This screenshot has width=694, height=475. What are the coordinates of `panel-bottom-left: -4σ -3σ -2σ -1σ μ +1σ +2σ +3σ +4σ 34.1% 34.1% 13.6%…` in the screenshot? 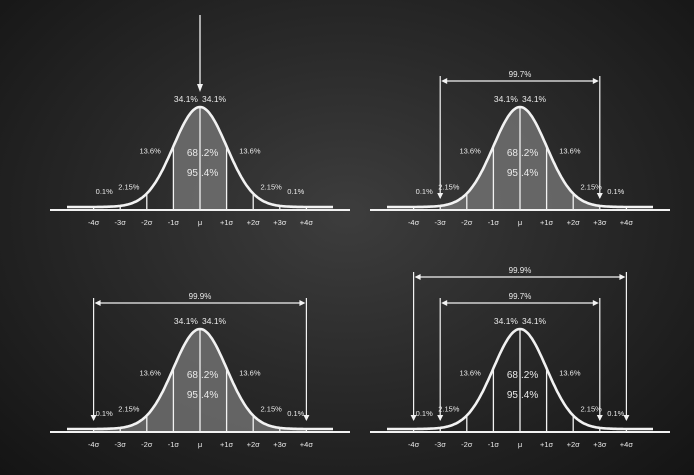 It's located at (200, 370).